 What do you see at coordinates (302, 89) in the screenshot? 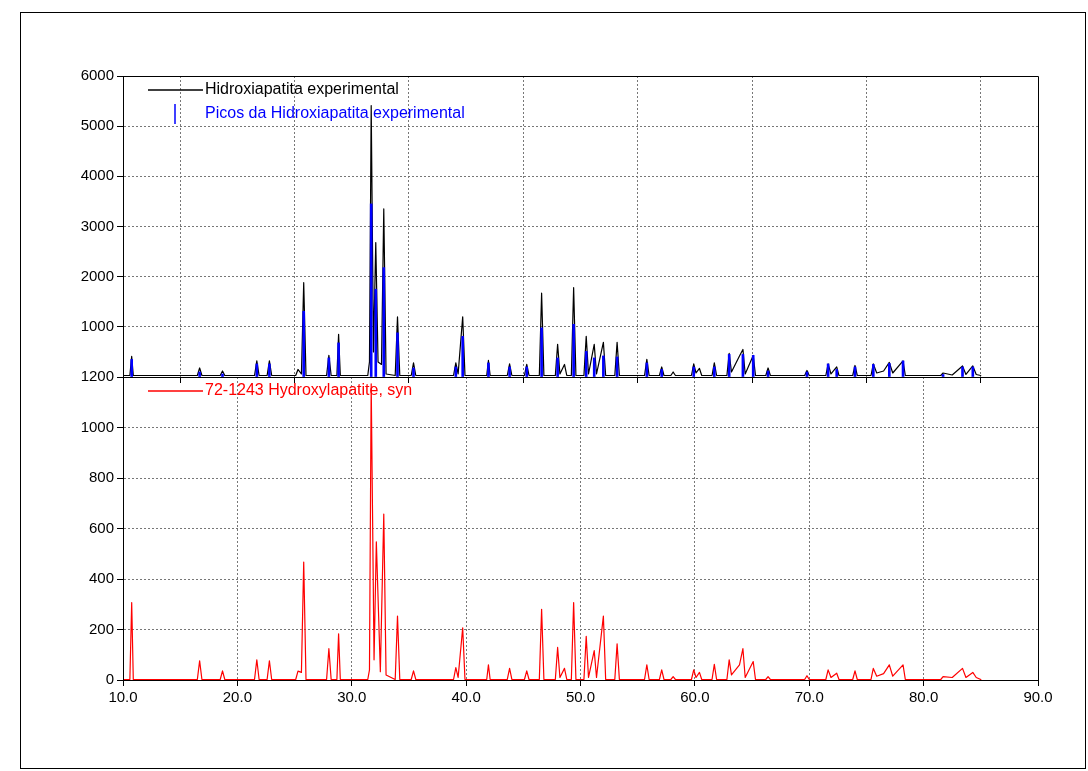
I see `legend-label: Hidroxiapatita experimental` at bounding box center [302, 89].